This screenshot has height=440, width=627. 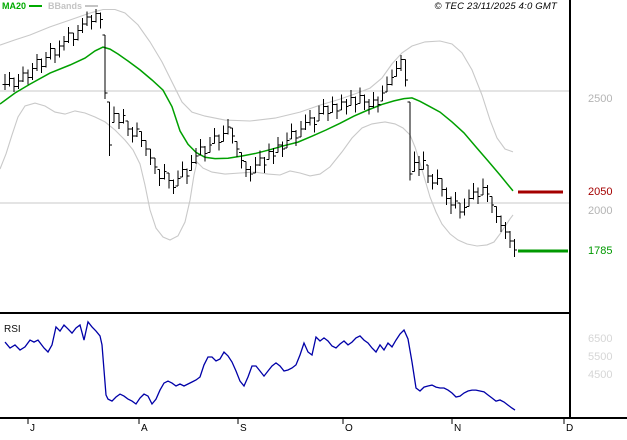 What do you see at coordinates (349, 428) in the screenshot?
I see `month-label-o: O` at bounding box center [349, 428].